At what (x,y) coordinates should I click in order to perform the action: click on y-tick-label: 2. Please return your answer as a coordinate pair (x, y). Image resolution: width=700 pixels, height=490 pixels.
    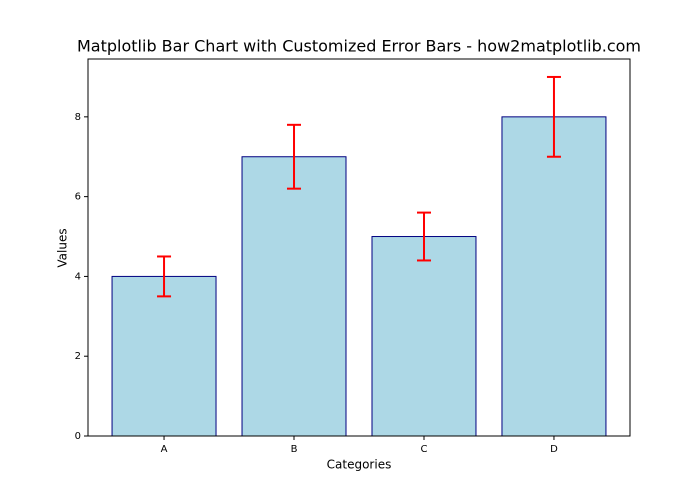
    Looking at the image, I should click on (78, 356).